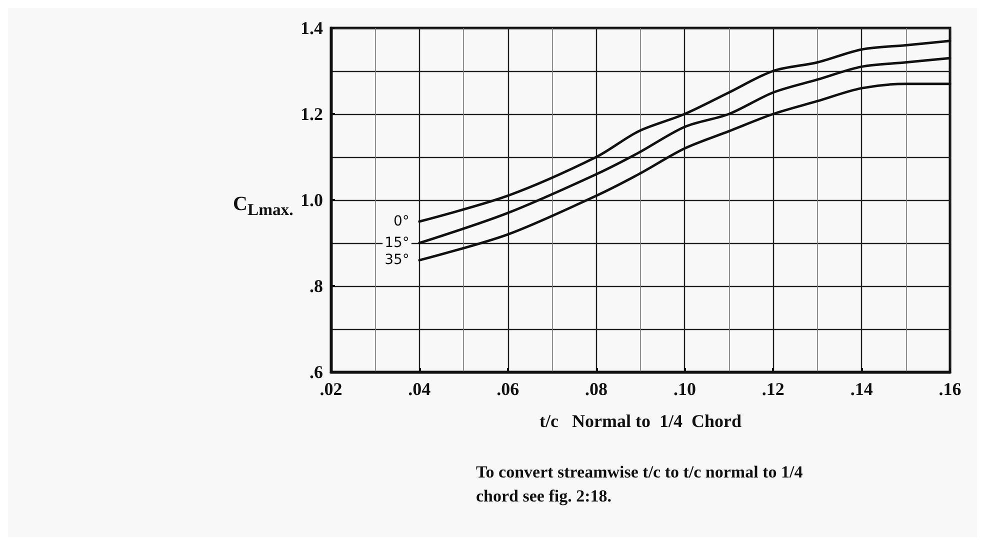  Describe the element at coordinates (641, 421) in the screenshot. I see `x-axis-title: t/c Normal to 1/4 Chord` at that location.